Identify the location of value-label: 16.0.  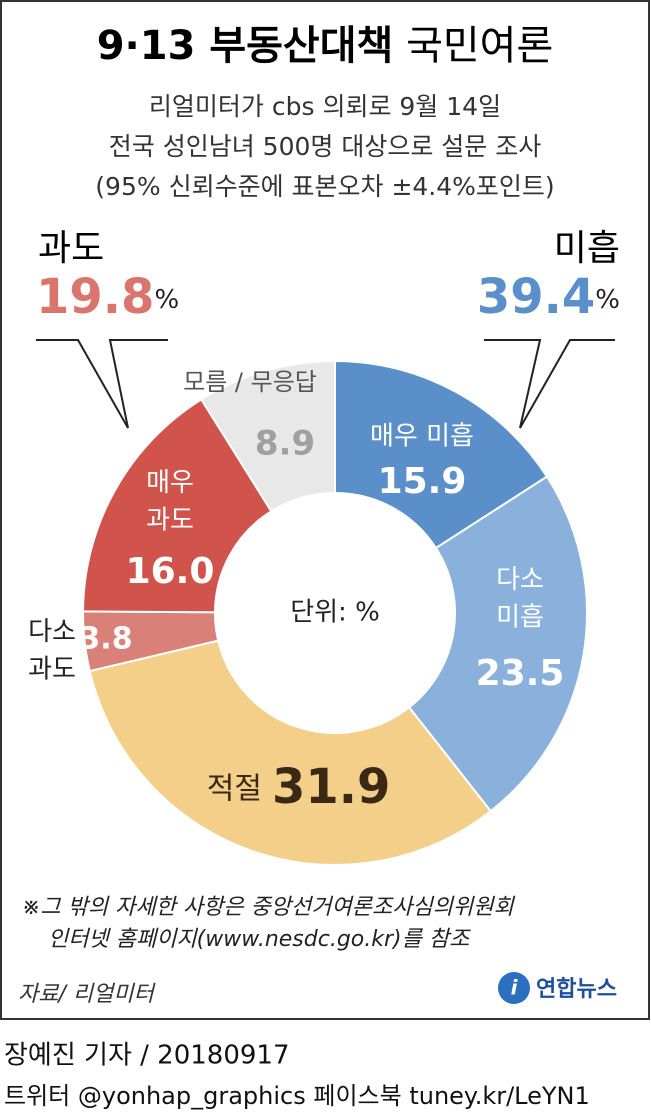
(170, 571).